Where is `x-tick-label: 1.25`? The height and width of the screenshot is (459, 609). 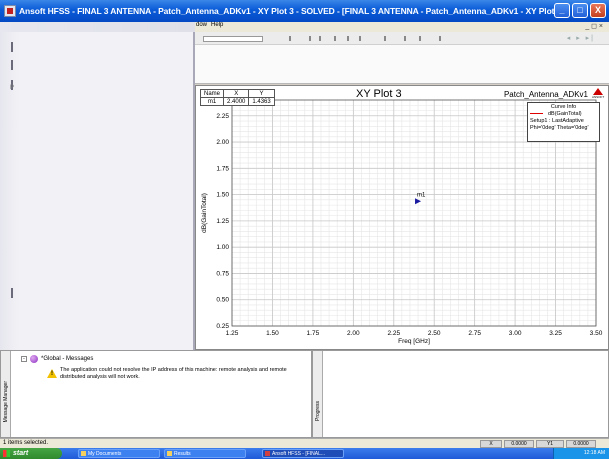 x-tick-label: 1.25 is located at coordinates (232, 333).